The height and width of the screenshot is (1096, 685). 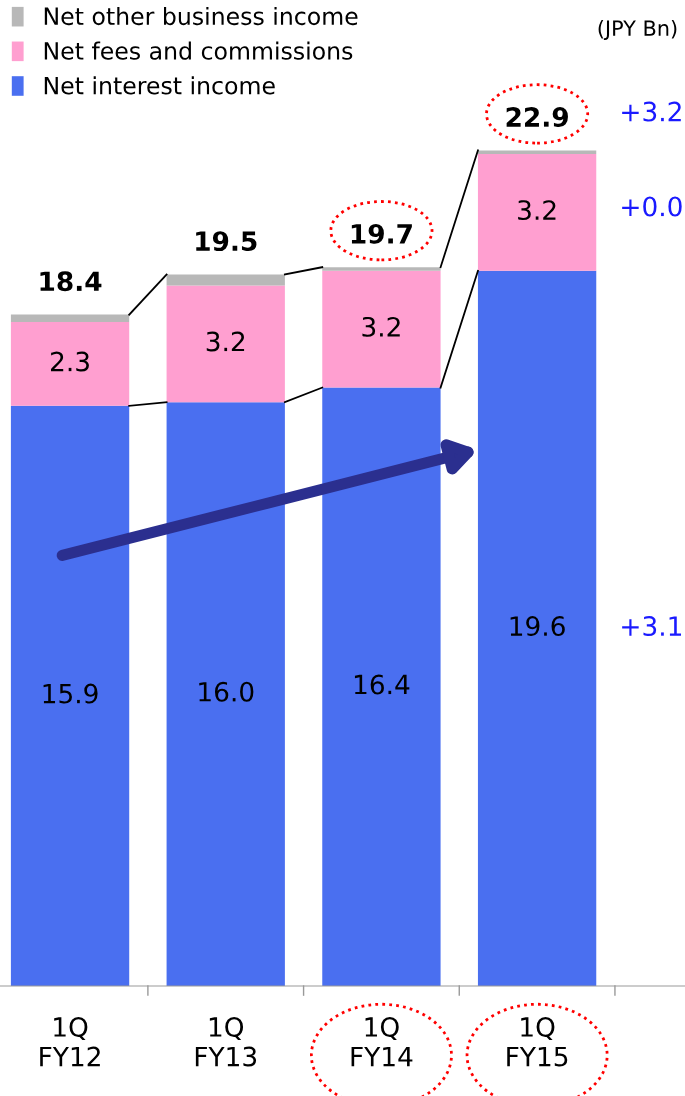 What do you see at coordinates (651, 111) in the screenshot?
I see `text: +3.2` at bounding box center [651, 111].